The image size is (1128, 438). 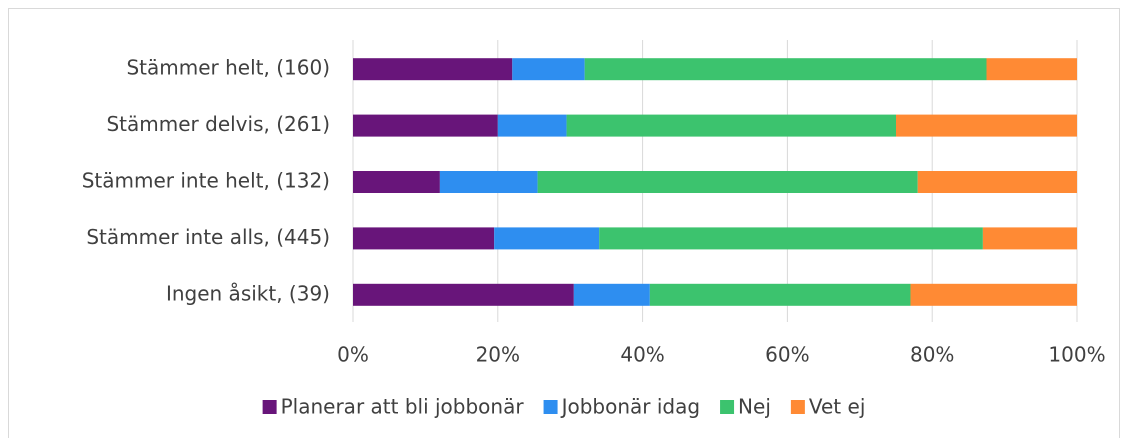 I want to click on x-tick-label: 0%, so click(x=353, y=355).